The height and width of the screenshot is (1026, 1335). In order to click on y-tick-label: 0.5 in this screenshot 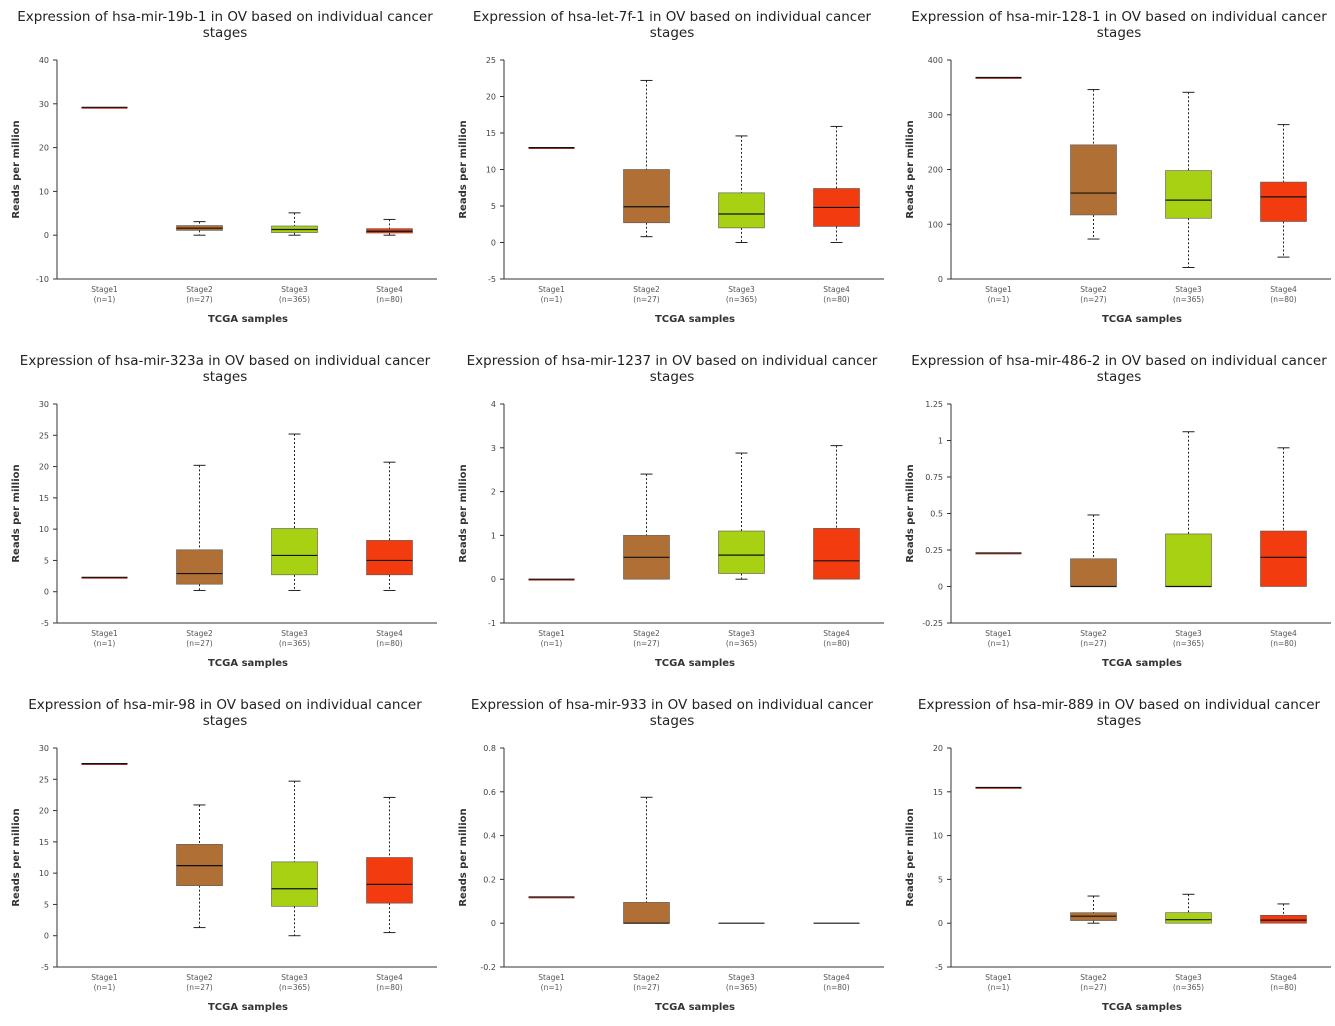, I will do `click(936, 514)`.